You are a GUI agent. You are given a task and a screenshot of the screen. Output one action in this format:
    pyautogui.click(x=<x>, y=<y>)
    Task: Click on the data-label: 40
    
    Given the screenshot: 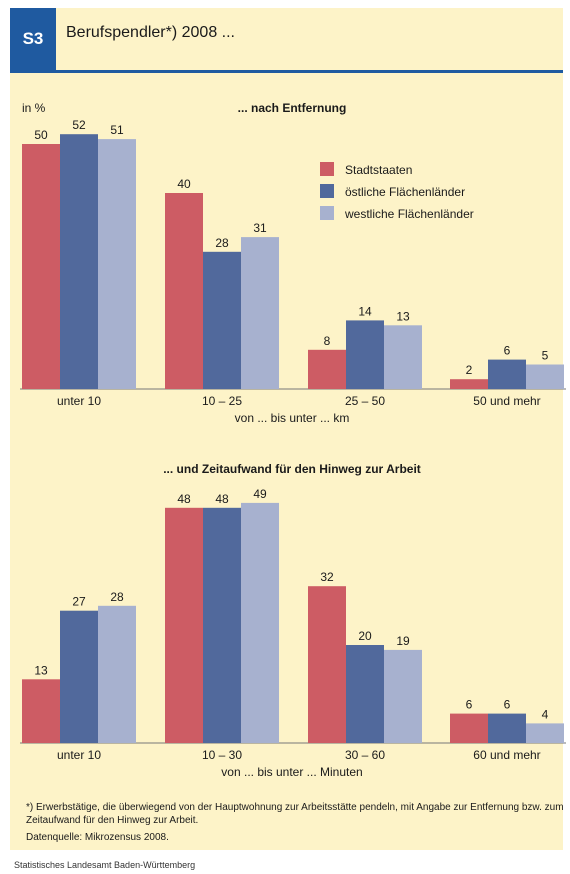 What is the action you would take?
    pyautogui.click(x=184, y=184)
    